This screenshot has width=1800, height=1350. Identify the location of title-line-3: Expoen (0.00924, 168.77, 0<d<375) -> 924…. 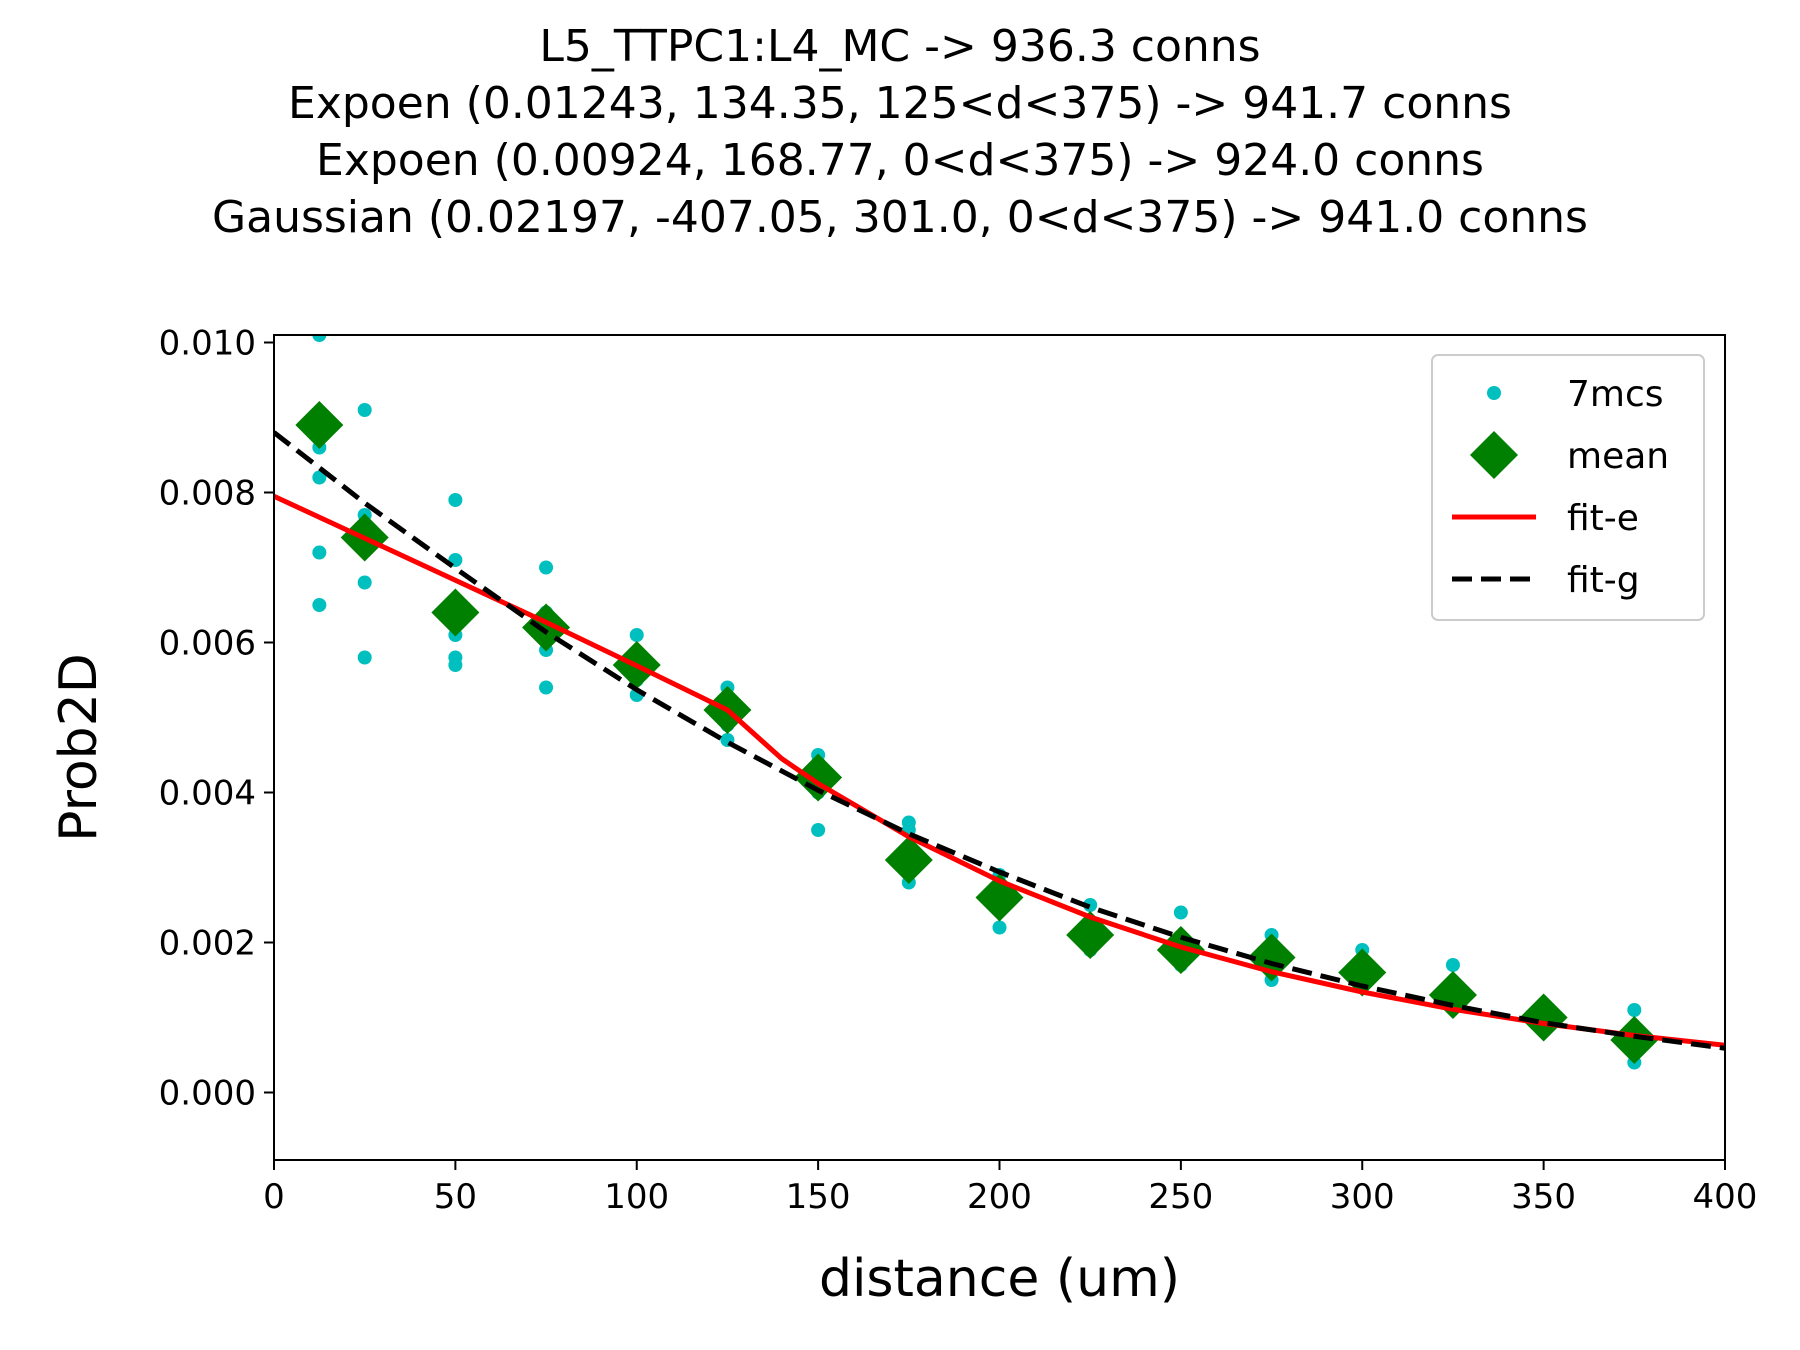
(900, 160).